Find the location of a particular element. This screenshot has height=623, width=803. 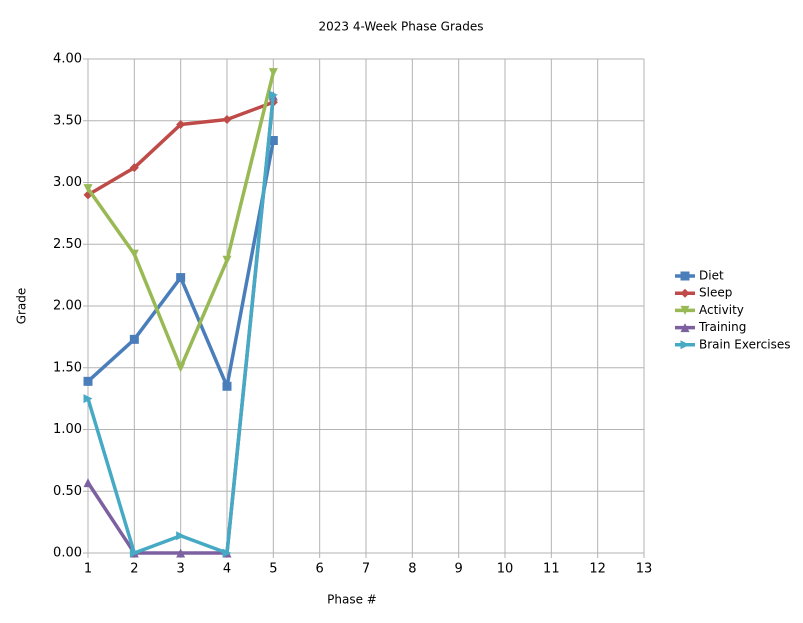

y-tick-label: 0.50 is located at coordinates (67, 491).